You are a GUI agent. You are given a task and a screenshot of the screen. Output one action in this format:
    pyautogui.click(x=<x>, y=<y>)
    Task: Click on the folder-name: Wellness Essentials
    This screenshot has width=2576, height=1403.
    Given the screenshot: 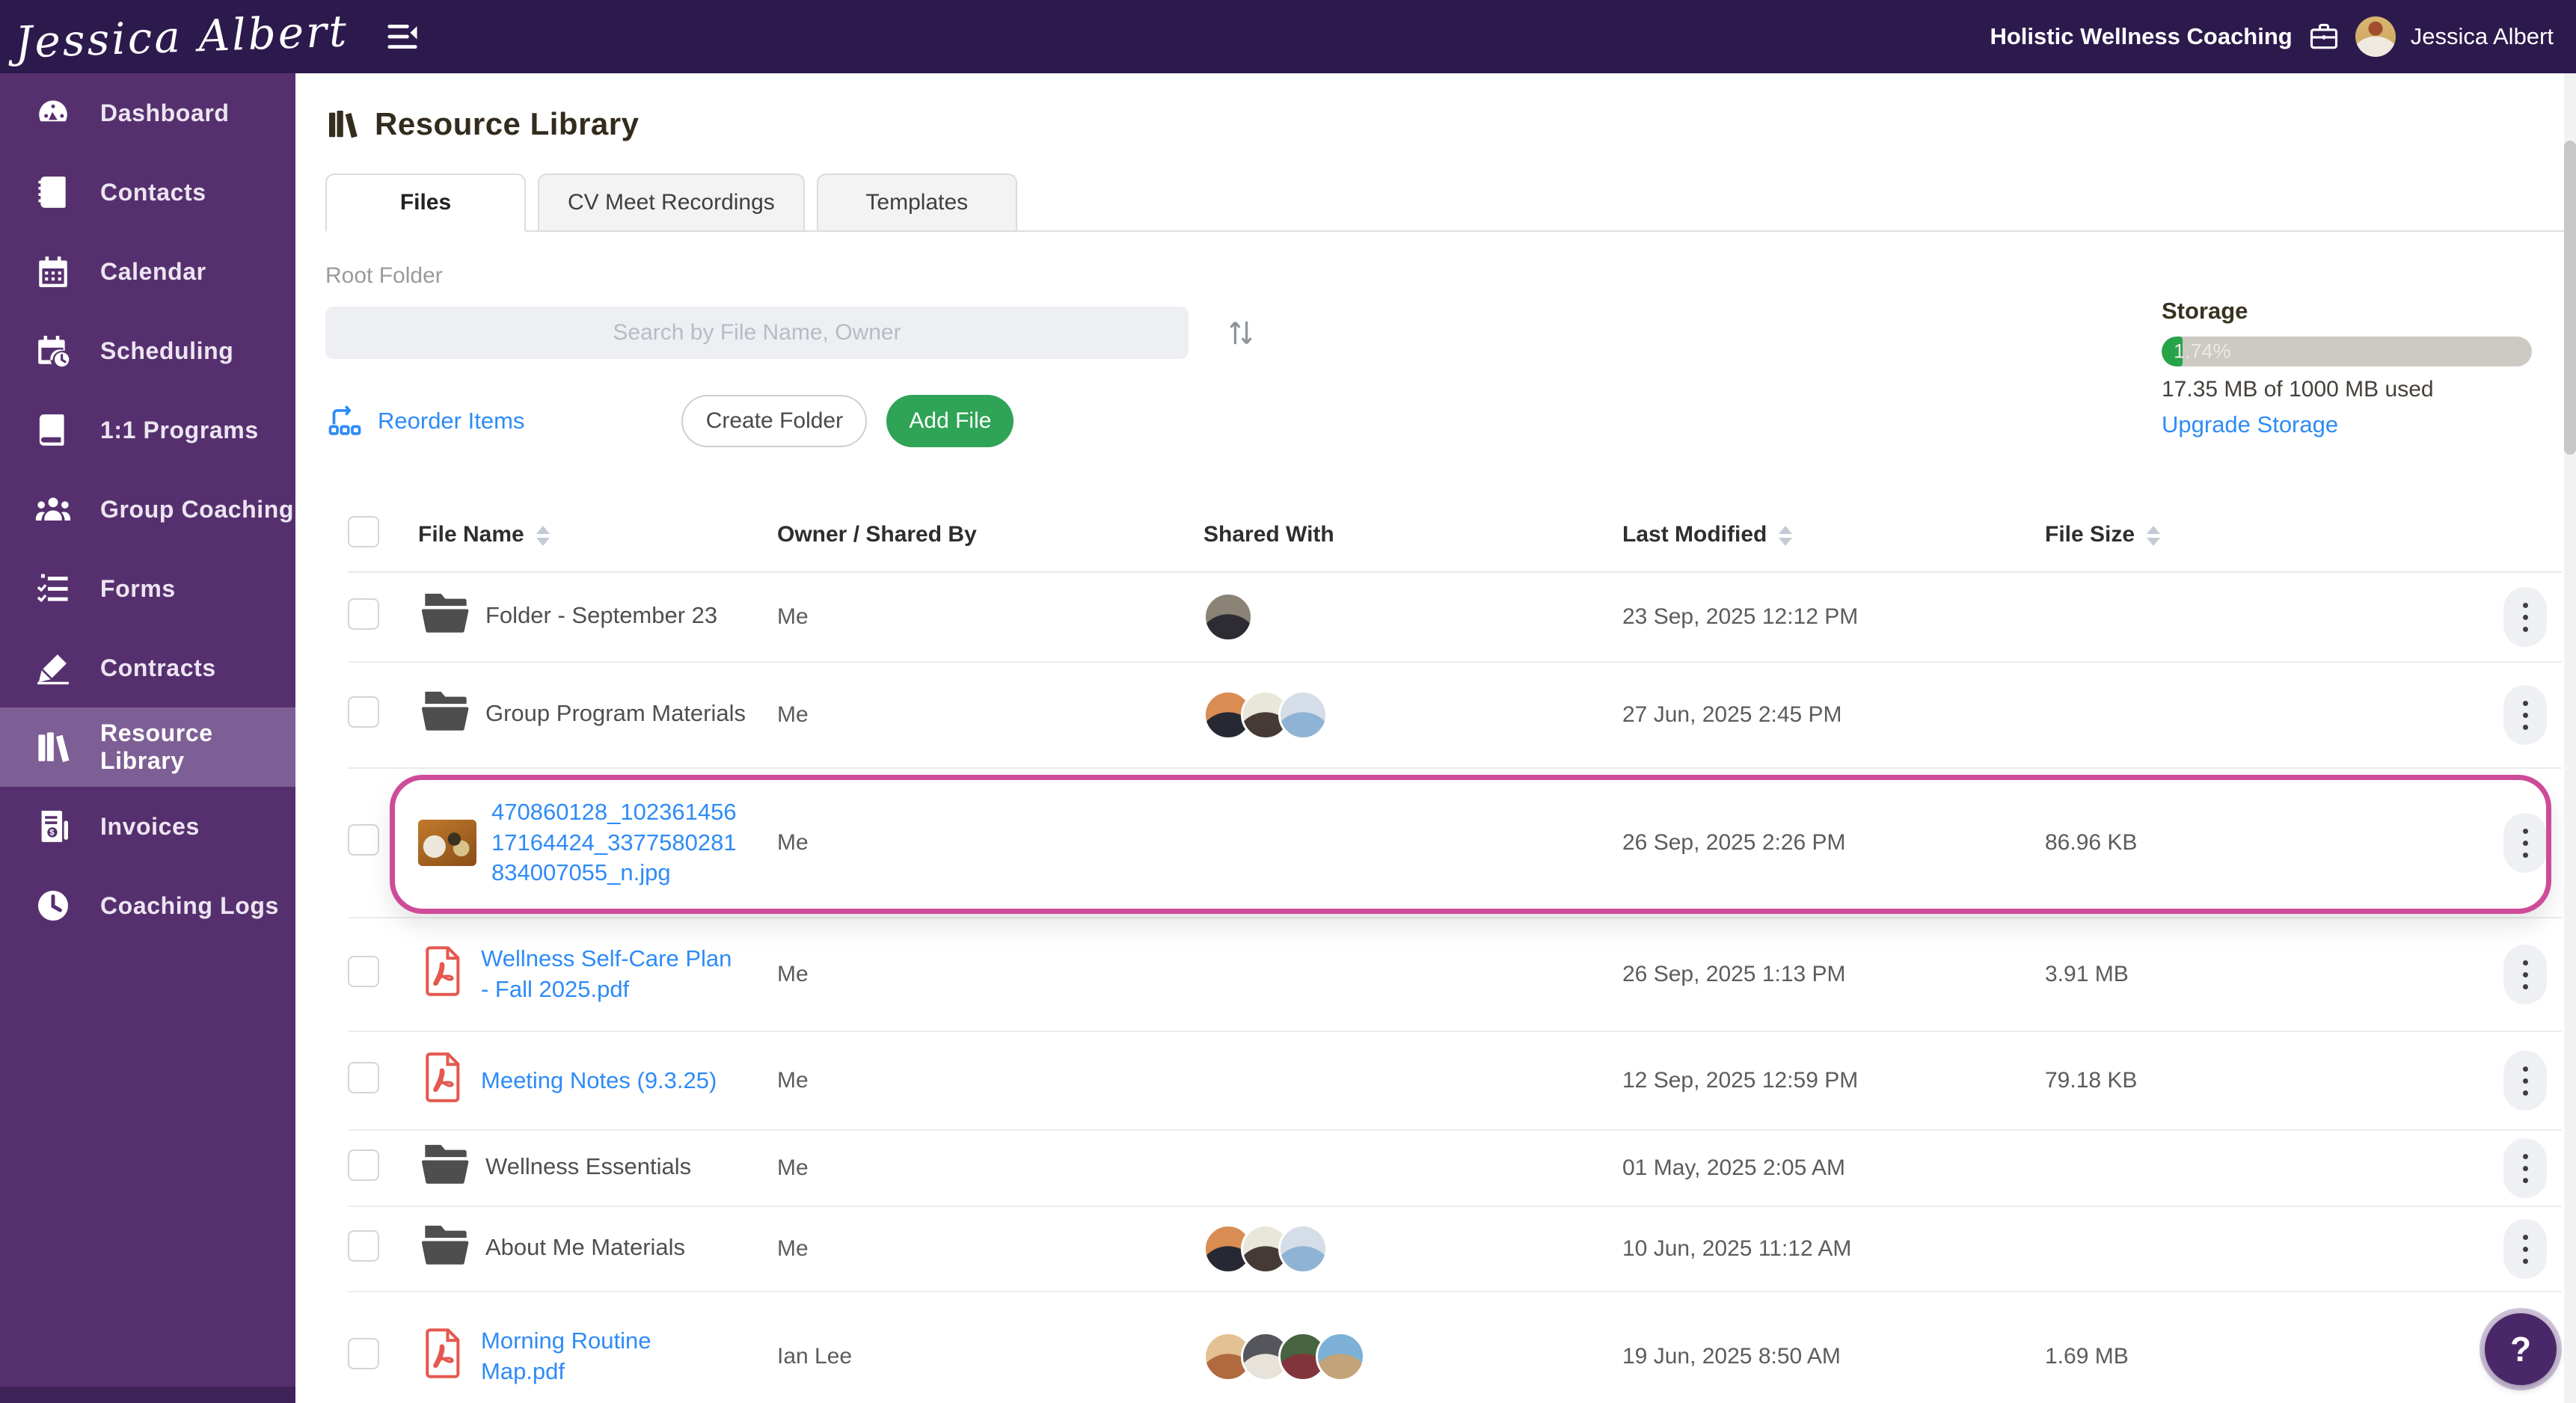 What is the action you would take?
    pyautogui.click(x=588, y=1165)
    